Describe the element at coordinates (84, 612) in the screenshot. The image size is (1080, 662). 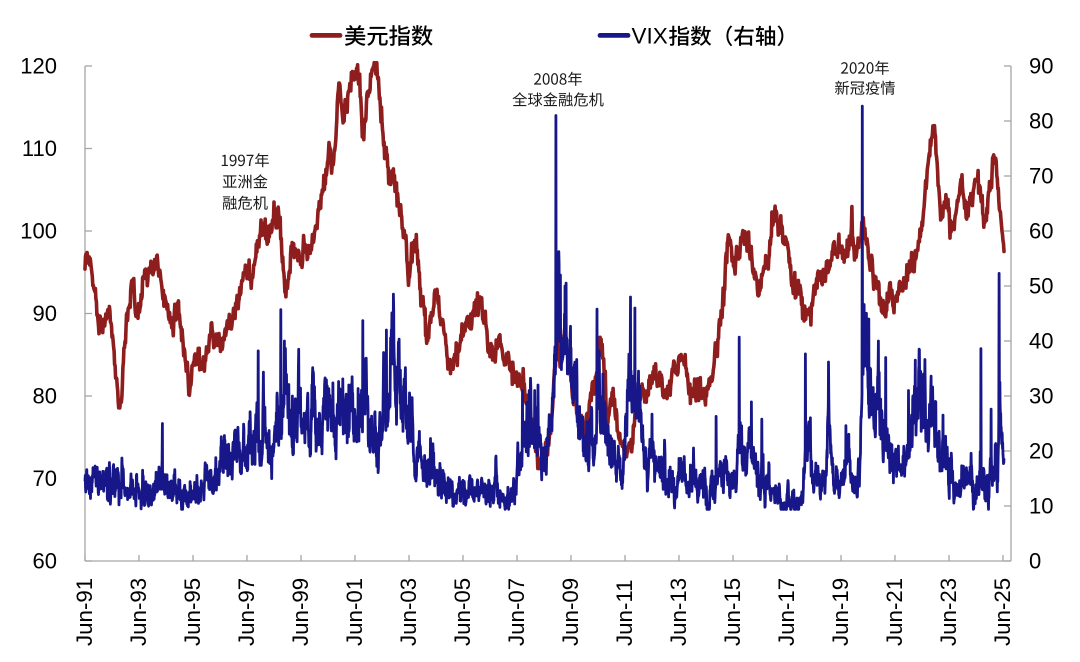
I see `svg-text: Jun-91` at that location.